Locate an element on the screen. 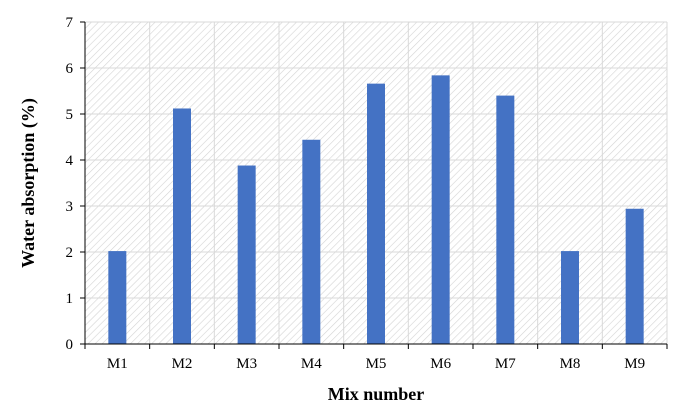 The height and width of the screenshot is (410, 695). x-tick-label: M2 is located at coordinates (182, 364).